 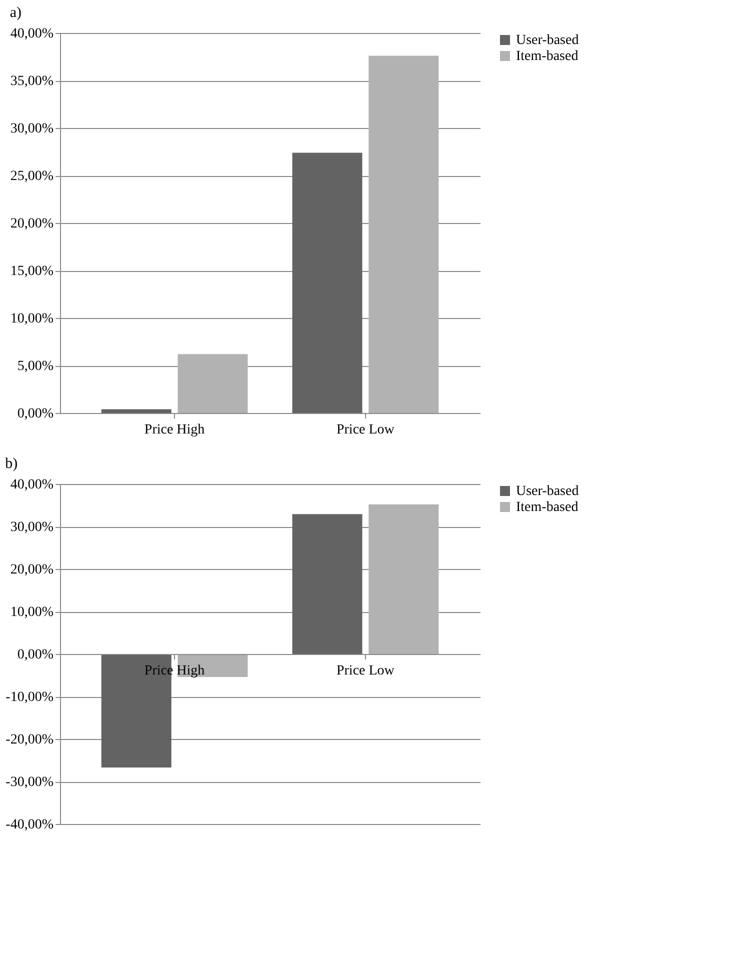 What do you see at coordinates (30, 697) in the screenshot?
I see `y-tick-label: -10,00%` at bounding box center [30, 697].